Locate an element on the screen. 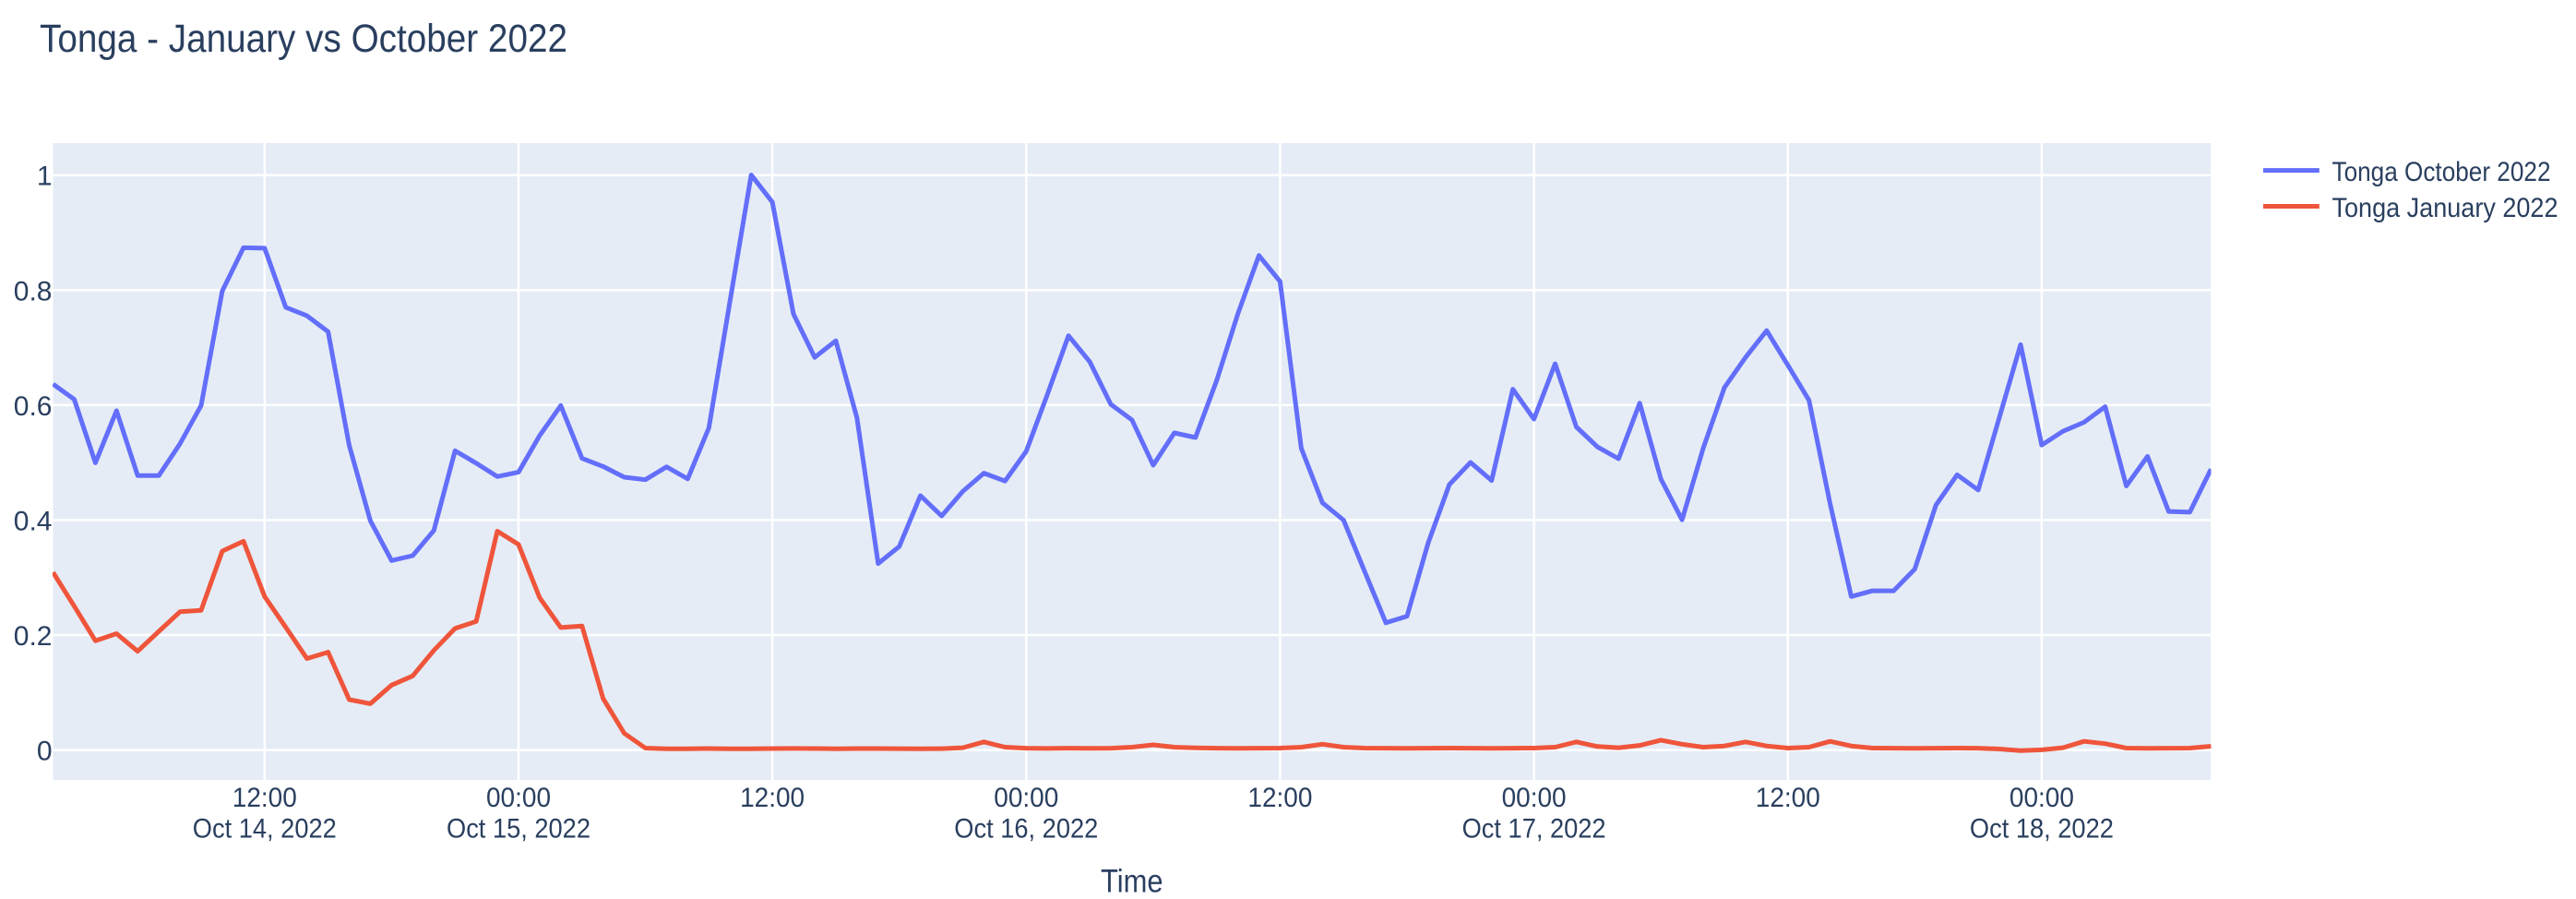 The width and height of the screenshot is (2576, 899). svg-text: 0.8 is located at coordinates (33, 291).